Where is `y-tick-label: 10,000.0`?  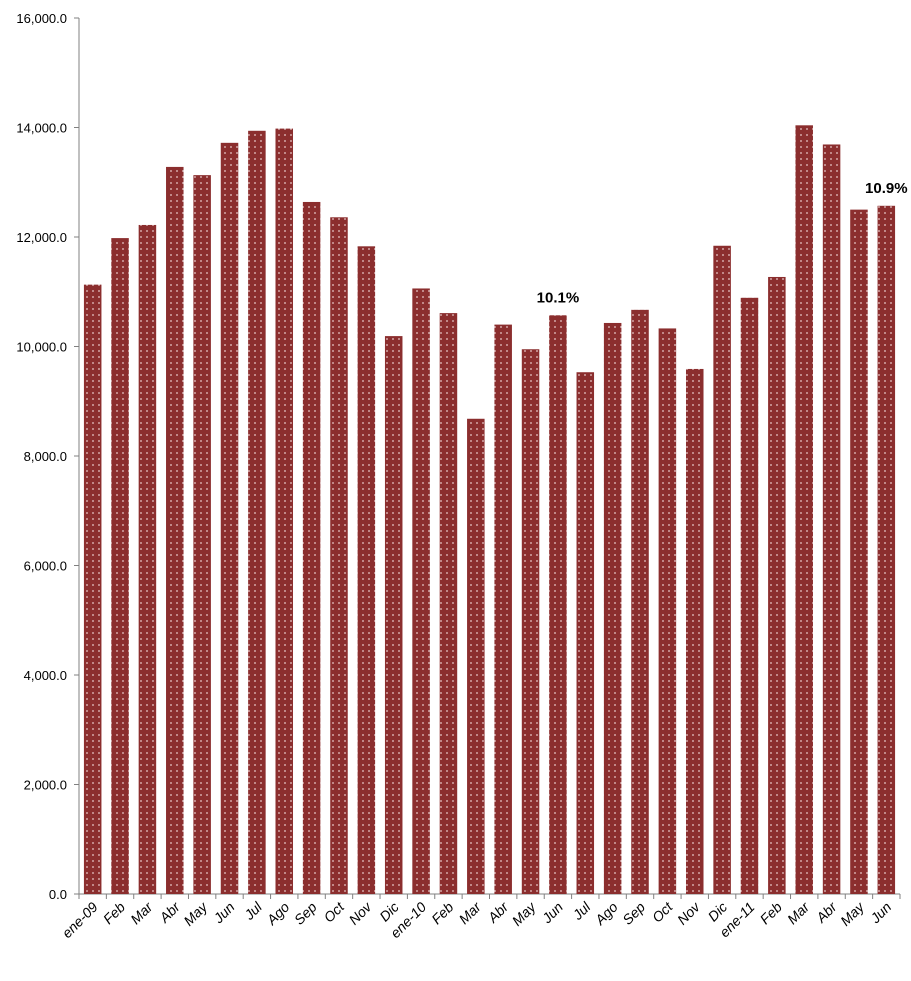 y-tick-label: 10,000.0 is located at coordinates (41, 347).